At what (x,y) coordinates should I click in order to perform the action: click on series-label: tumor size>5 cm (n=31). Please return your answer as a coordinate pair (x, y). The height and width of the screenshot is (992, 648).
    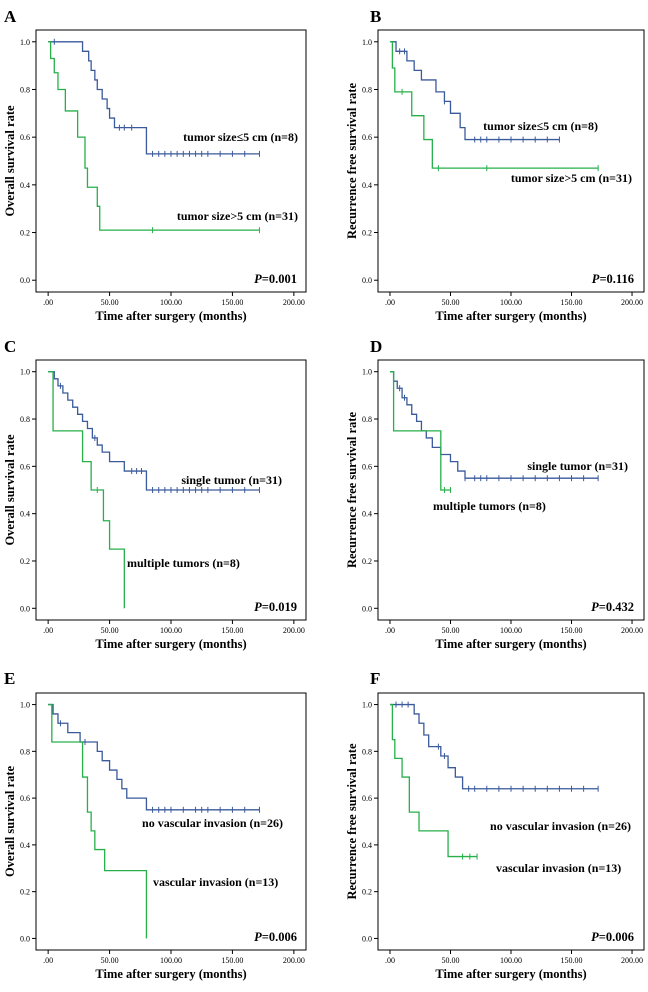
    Looking at the image, I should click on (237, 216).